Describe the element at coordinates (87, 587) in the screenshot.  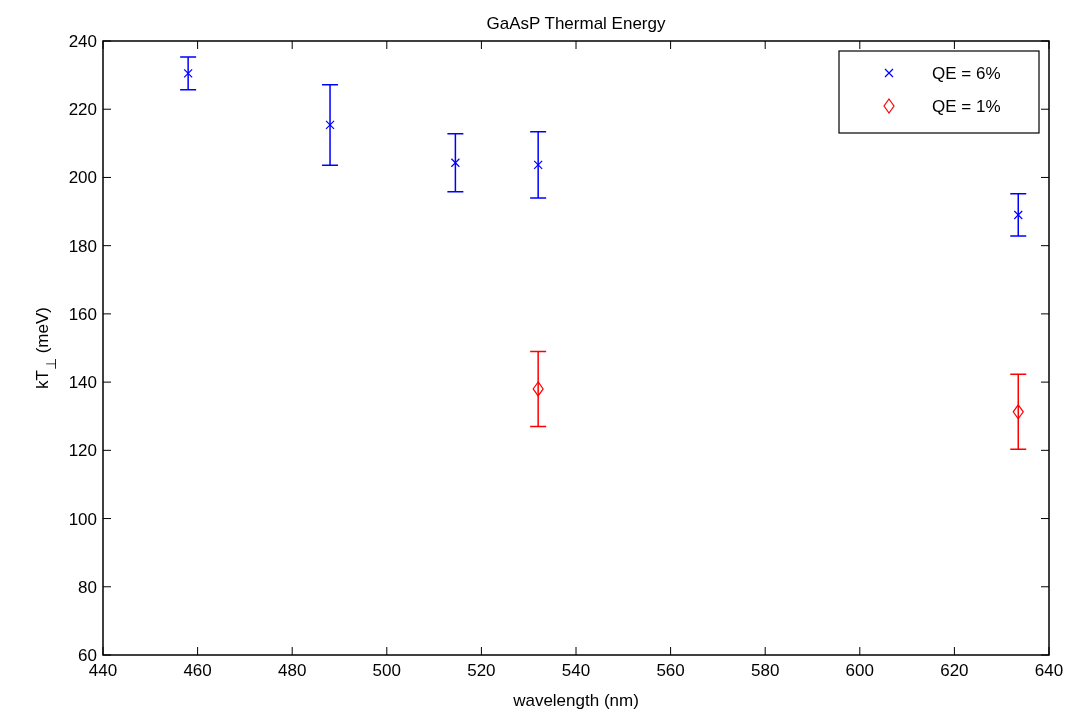
I see `y-tick-label: 80` at that location.